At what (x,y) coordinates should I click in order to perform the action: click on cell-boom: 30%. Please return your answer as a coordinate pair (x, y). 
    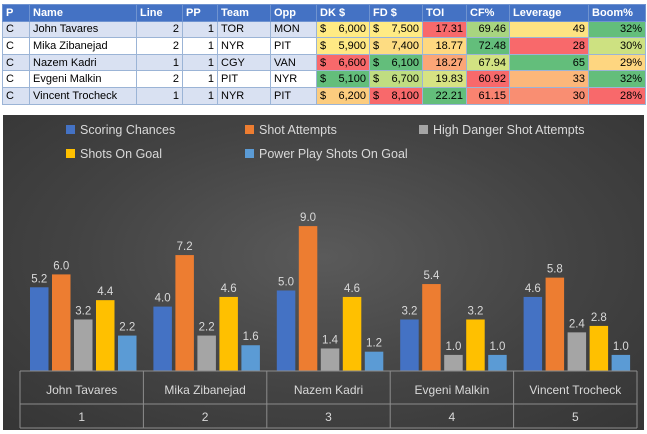
    Looking at the image, I should click on (617, 46).